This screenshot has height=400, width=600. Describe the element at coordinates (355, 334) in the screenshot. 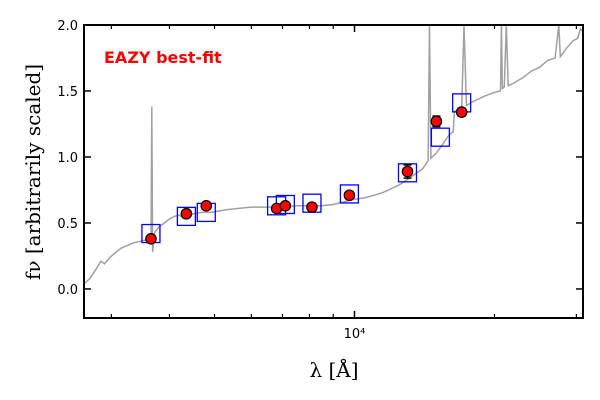

I see `x-tick-label: 10⁴` at that location.